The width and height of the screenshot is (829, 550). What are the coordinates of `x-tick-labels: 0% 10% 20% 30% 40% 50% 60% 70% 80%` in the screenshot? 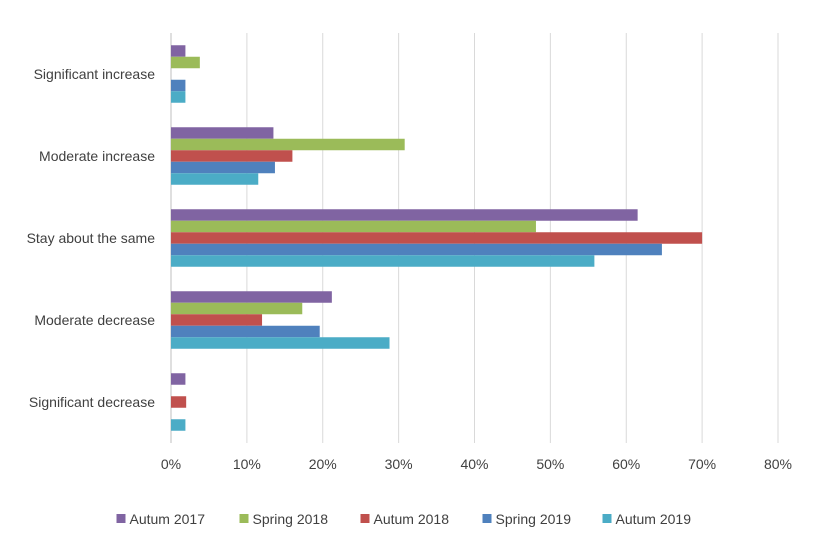 It's located at (476, 464).